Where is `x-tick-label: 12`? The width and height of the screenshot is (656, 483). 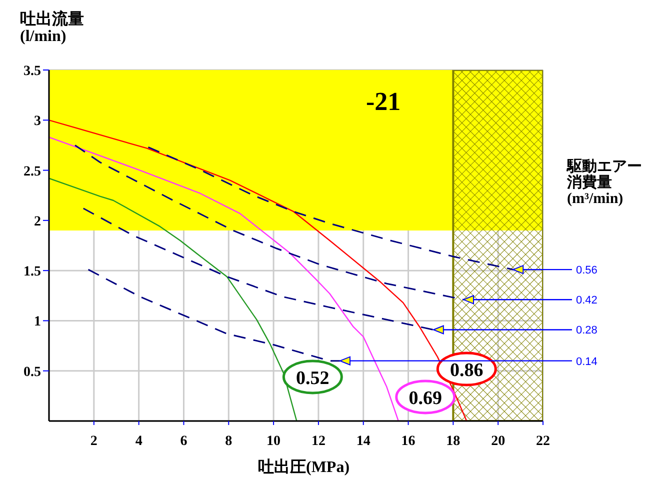 x-tick-label: 12 is located at coordinates (318, 441).